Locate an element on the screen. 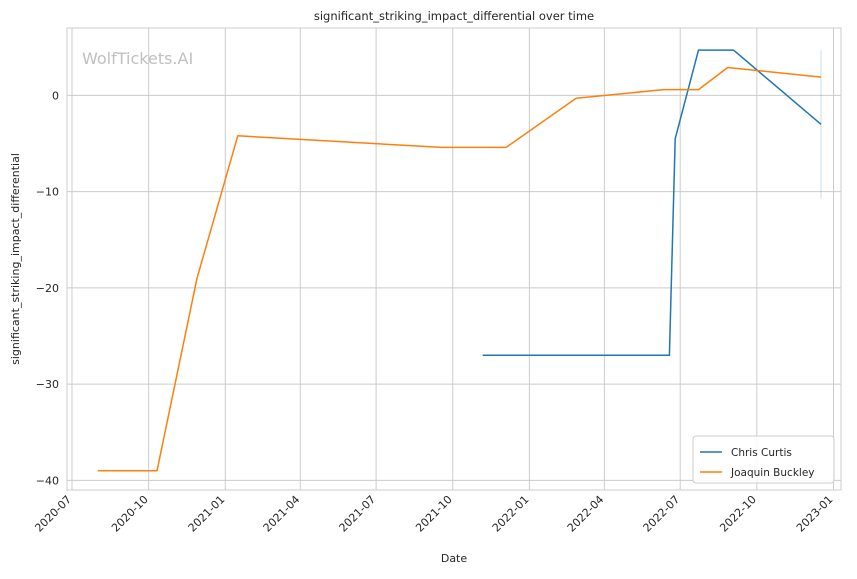 The width and height of the screenshot is (857, 579). x-tick-label: 2023-01 is located at coordinates (815, 514).